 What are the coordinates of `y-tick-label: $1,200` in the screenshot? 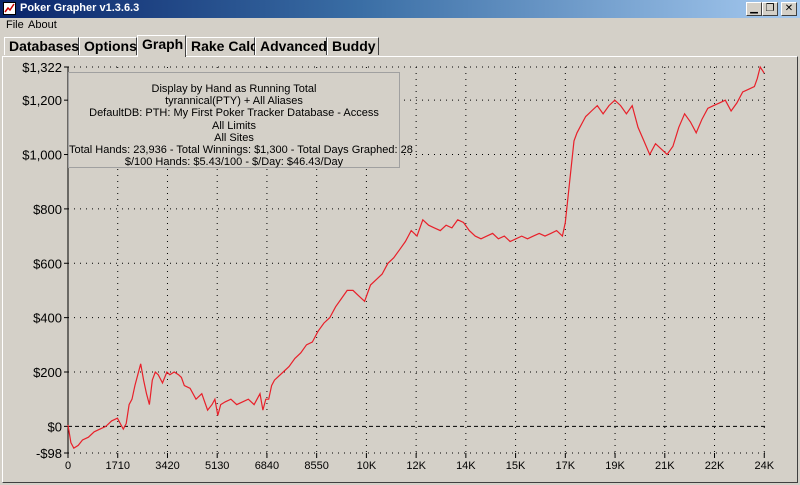 It's located at (42, 100).